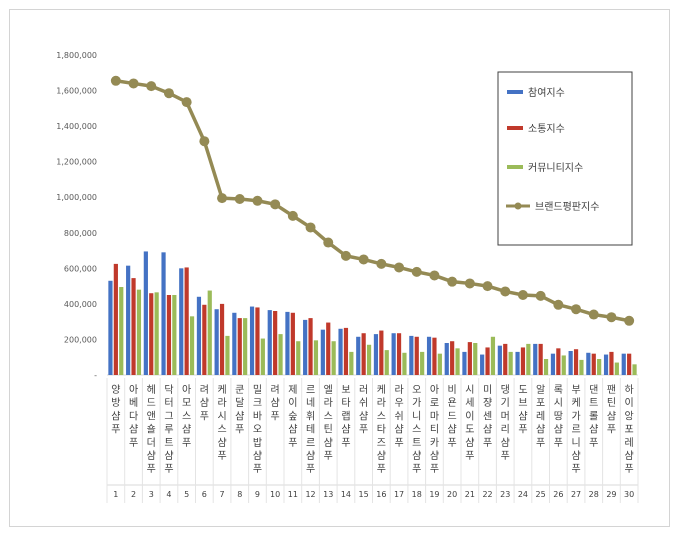 The image size is (680, 538). What do you see at coordinates (381, 494) in the screenshot?
I see `category-number-label: 16` at bounding box center [381, 494].